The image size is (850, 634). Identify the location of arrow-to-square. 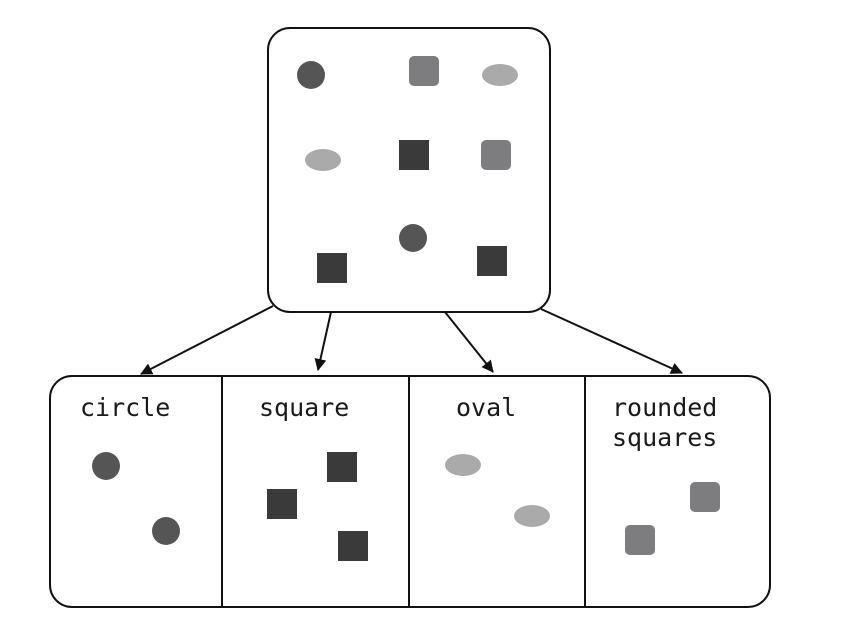
(323, 341).